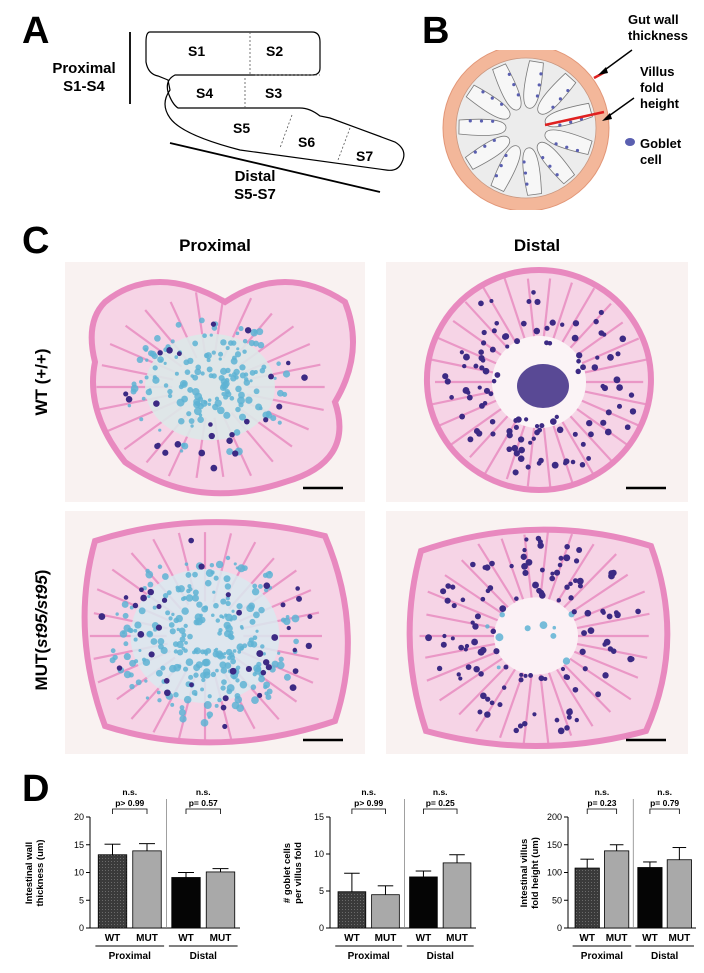 The width and height of the screenshot is (704, 973). What do you see at coordinates (368, 803) in the screenshot?
I see `p-value-label: p> 0.99` at bounding box center [368, 803].